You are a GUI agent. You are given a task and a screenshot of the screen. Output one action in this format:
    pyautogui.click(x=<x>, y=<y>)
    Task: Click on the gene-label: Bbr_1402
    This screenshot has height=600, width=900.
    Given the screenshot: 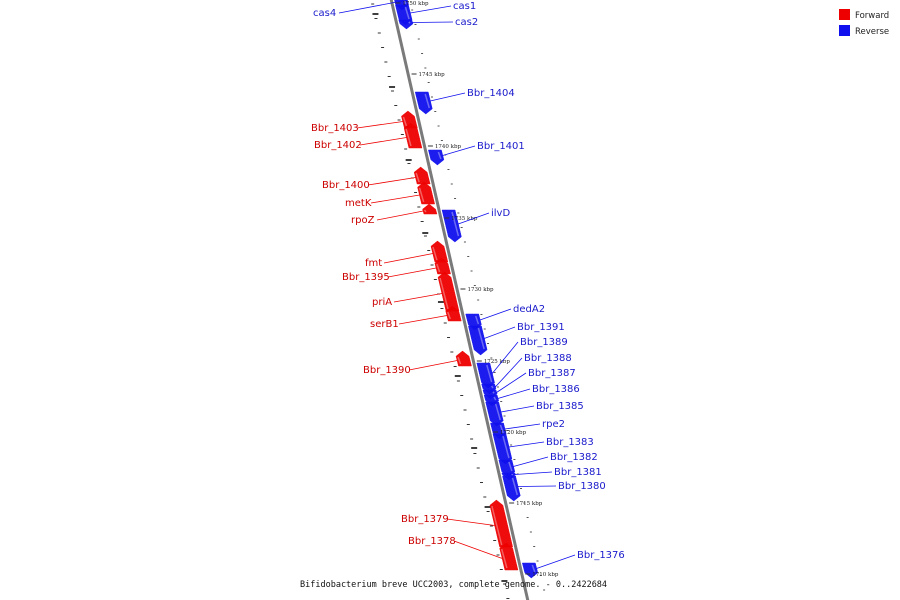 What is the action you would take?
    pyautogui.click(x=338, y=145)
    